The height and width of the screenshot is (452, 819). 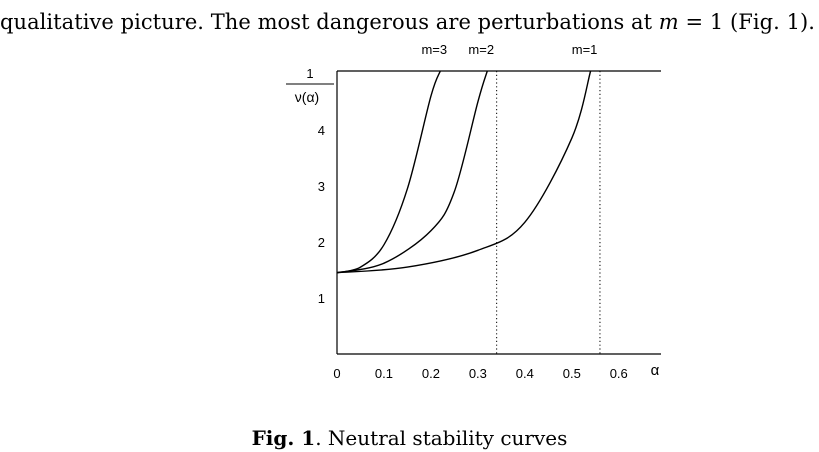 I want to click on series-label-m2: m=2, so click(x=481, y=49).